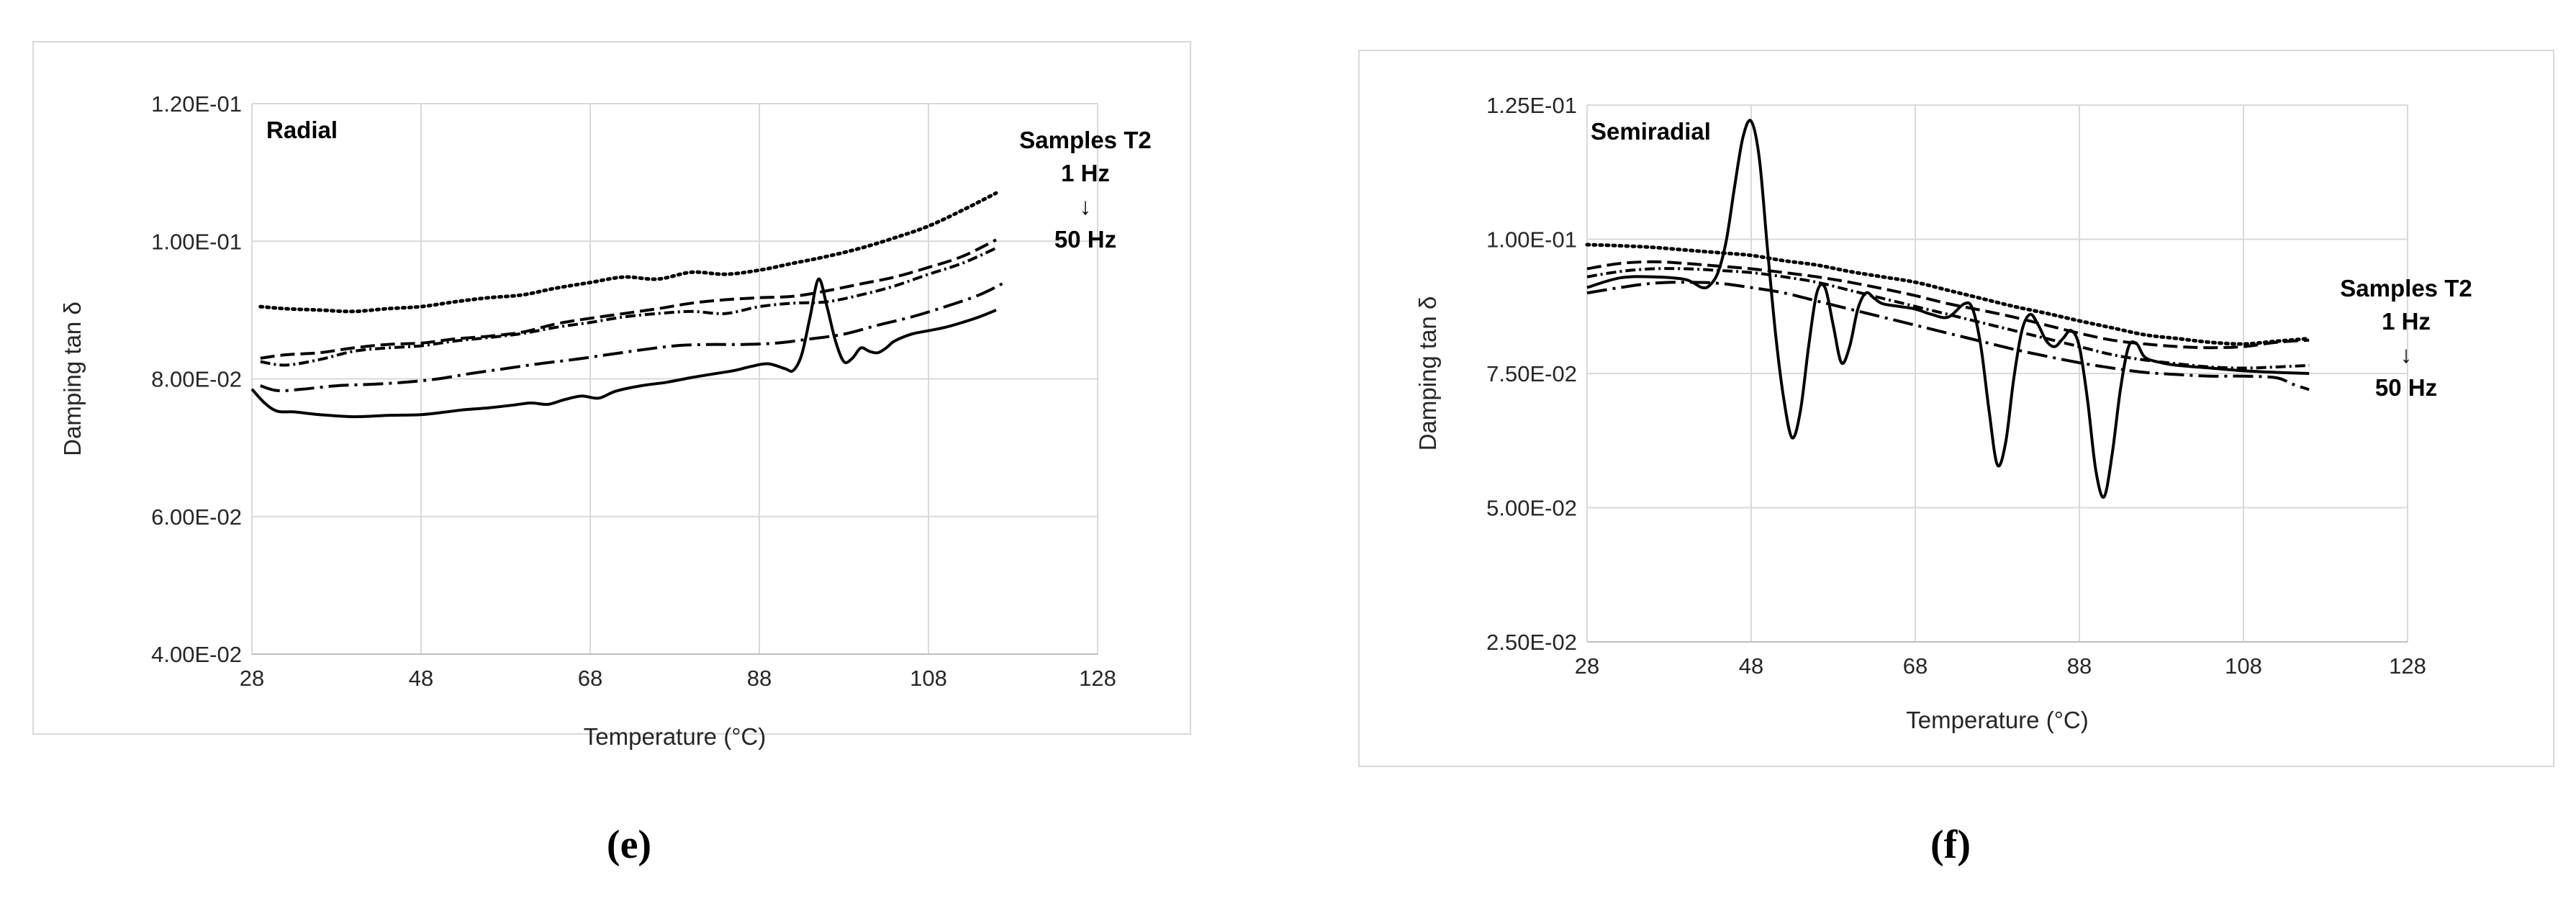 The height and width of the screenshot is (911, 2576). What do you see at coordinates (197, 654) in the screenshot?
I see `y-tick-label: 4.00E-02` at bounding box center [197, 654].